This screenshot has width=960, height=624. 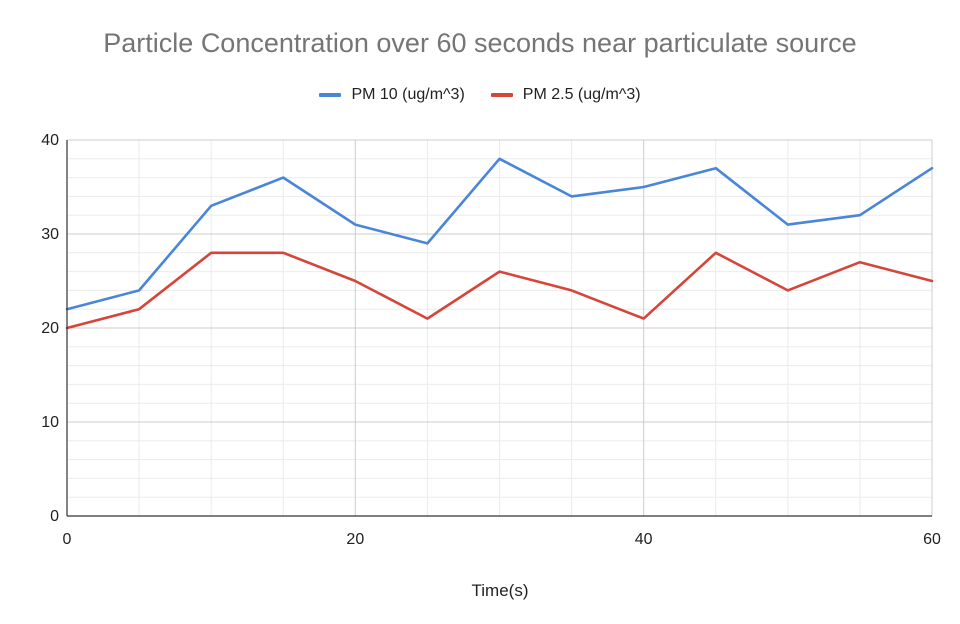 What do you see at coordinates (54, 516) in the screenshot?
I see `y-tick-label: 0` at bounding box center [54, 516].